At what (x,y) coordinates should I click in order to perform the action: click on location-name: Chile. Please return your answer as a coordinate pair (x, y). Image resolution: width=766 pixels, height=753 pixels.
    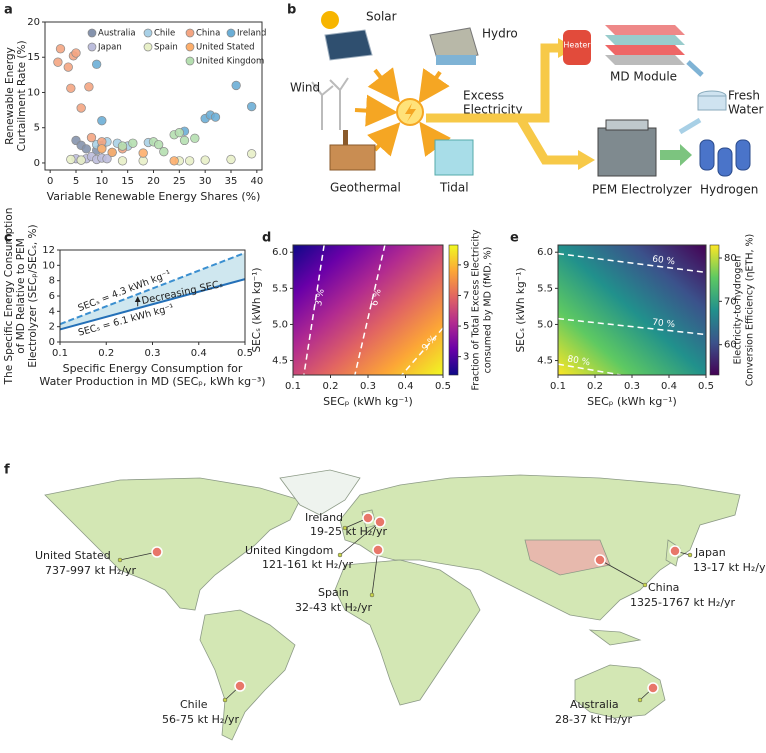
    Looking at the image, I should click on (194, 704).